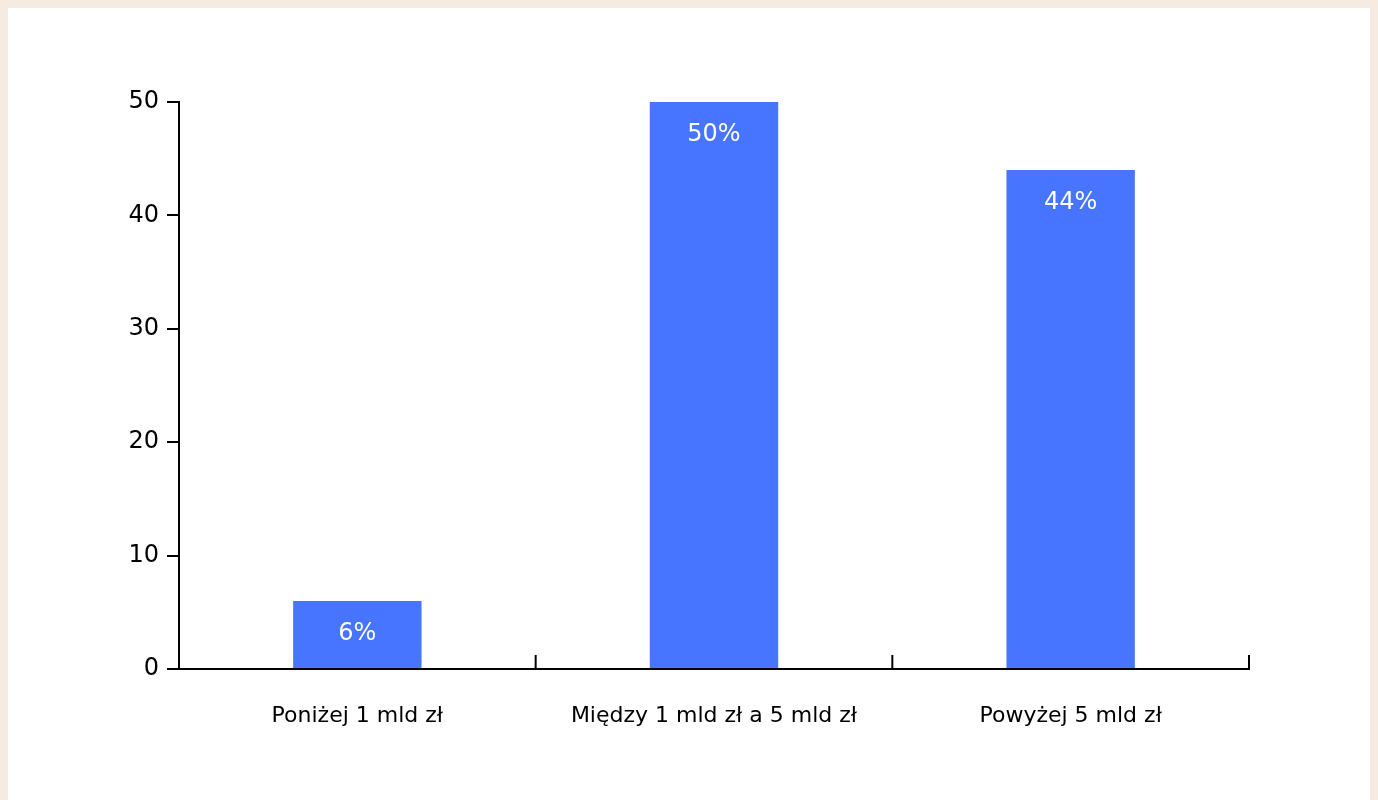  I want to click on x-tick-label: Powyżej 5 mld zł, so click(1071, 714).